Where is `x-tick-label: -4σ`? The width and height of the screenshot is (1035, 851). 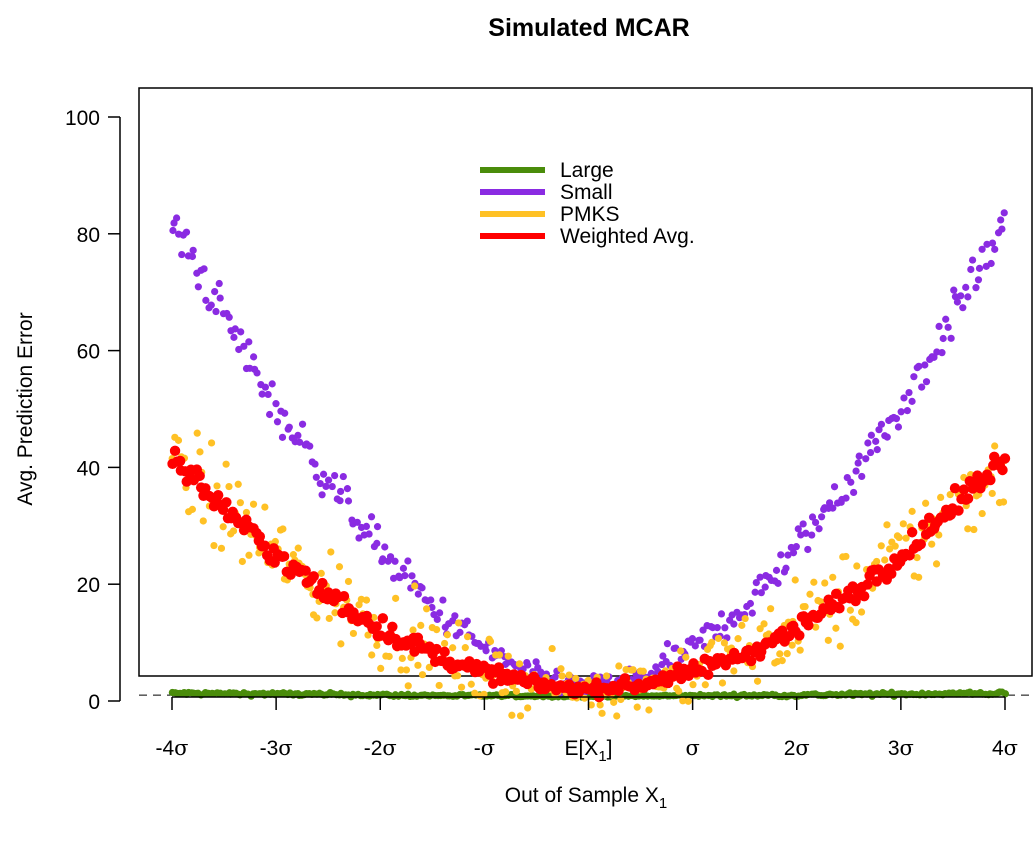 x-tick-label: -4σ is located at coordinates (171, 748).